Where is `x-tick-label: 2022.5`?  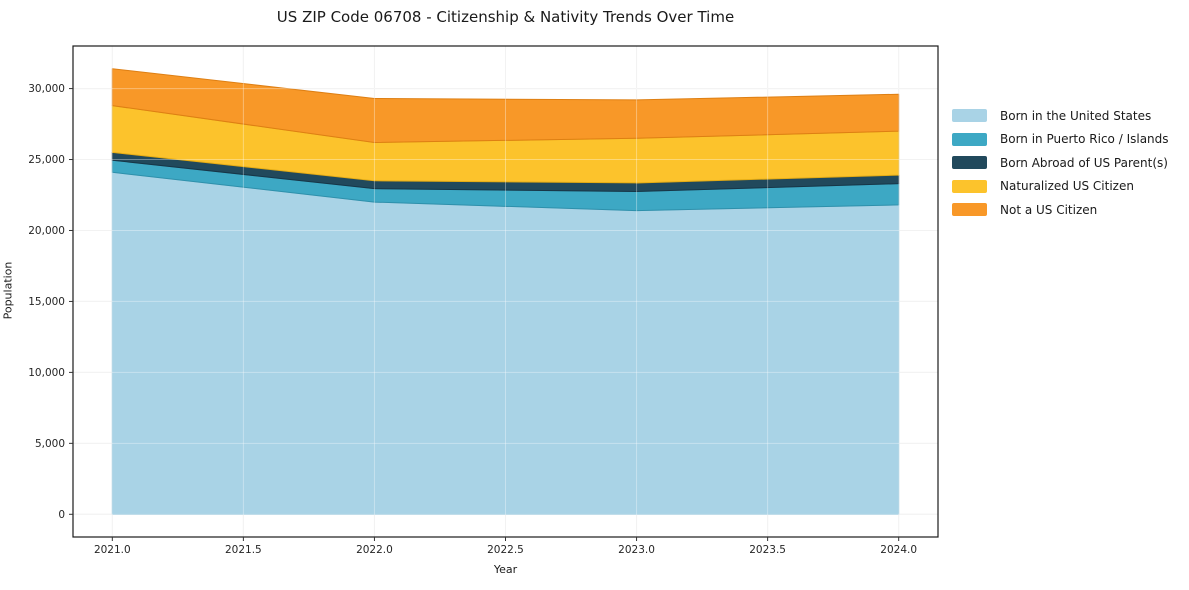 x-tick-label: 2022.5 is located at coordinates (505, 550).